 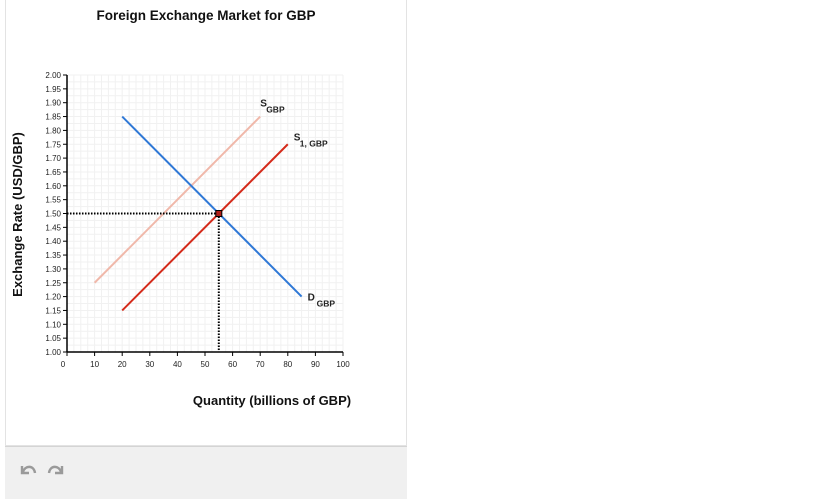 I want to click on y-tick-label: 2.00, so click(x=53, y=75).